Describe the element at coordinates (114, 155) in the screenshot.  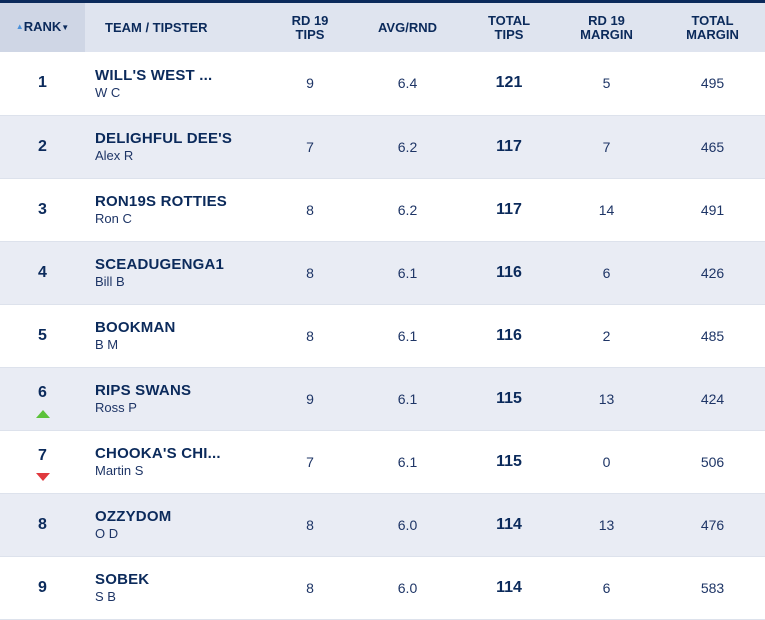
I see `tipster-name: Alex R` at that location.